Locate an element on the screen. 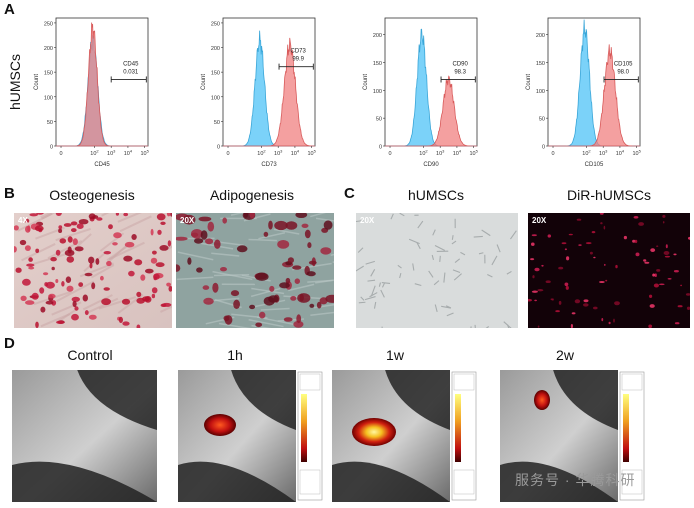  x-tick-label: 0 is located at coordinates (60, 154).